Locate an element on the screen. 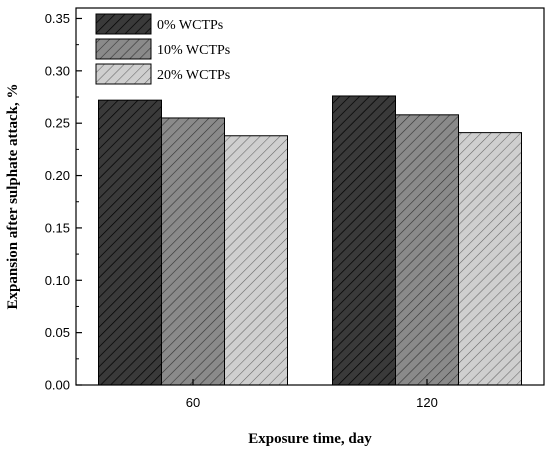  y-tick-label: 0.00 is located at coordinates (57, 385).